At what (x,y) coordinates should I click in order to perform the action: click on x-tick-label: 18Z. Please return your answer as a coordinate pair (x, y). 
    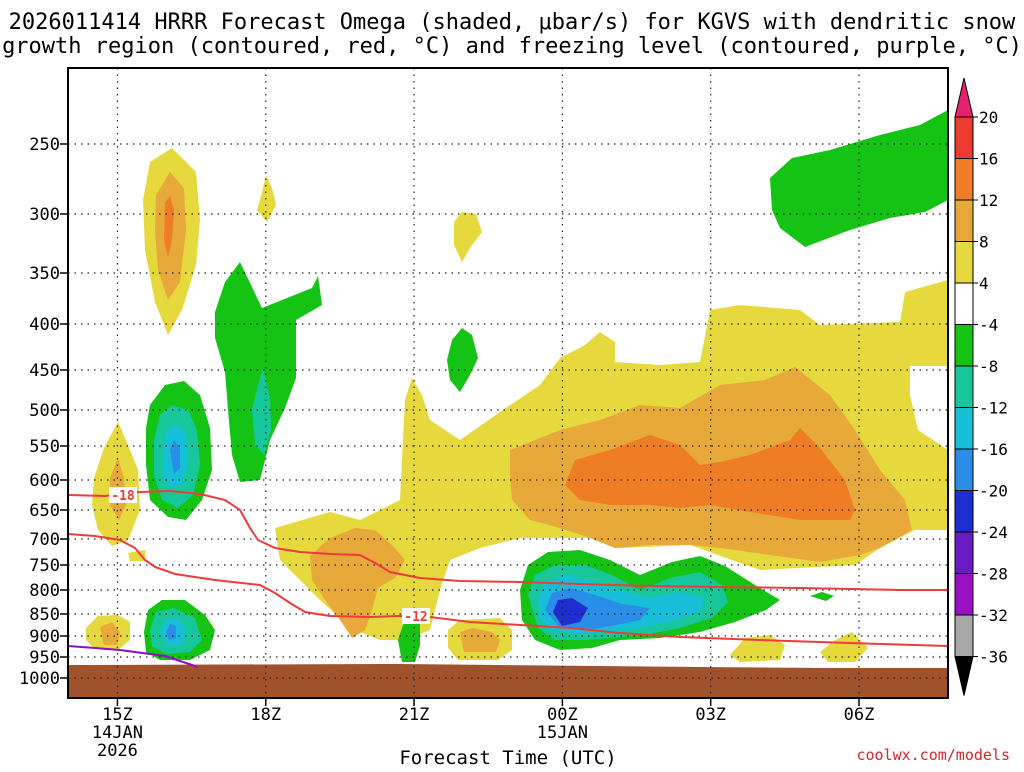
    Looking at the image, I should click on (265, 715).